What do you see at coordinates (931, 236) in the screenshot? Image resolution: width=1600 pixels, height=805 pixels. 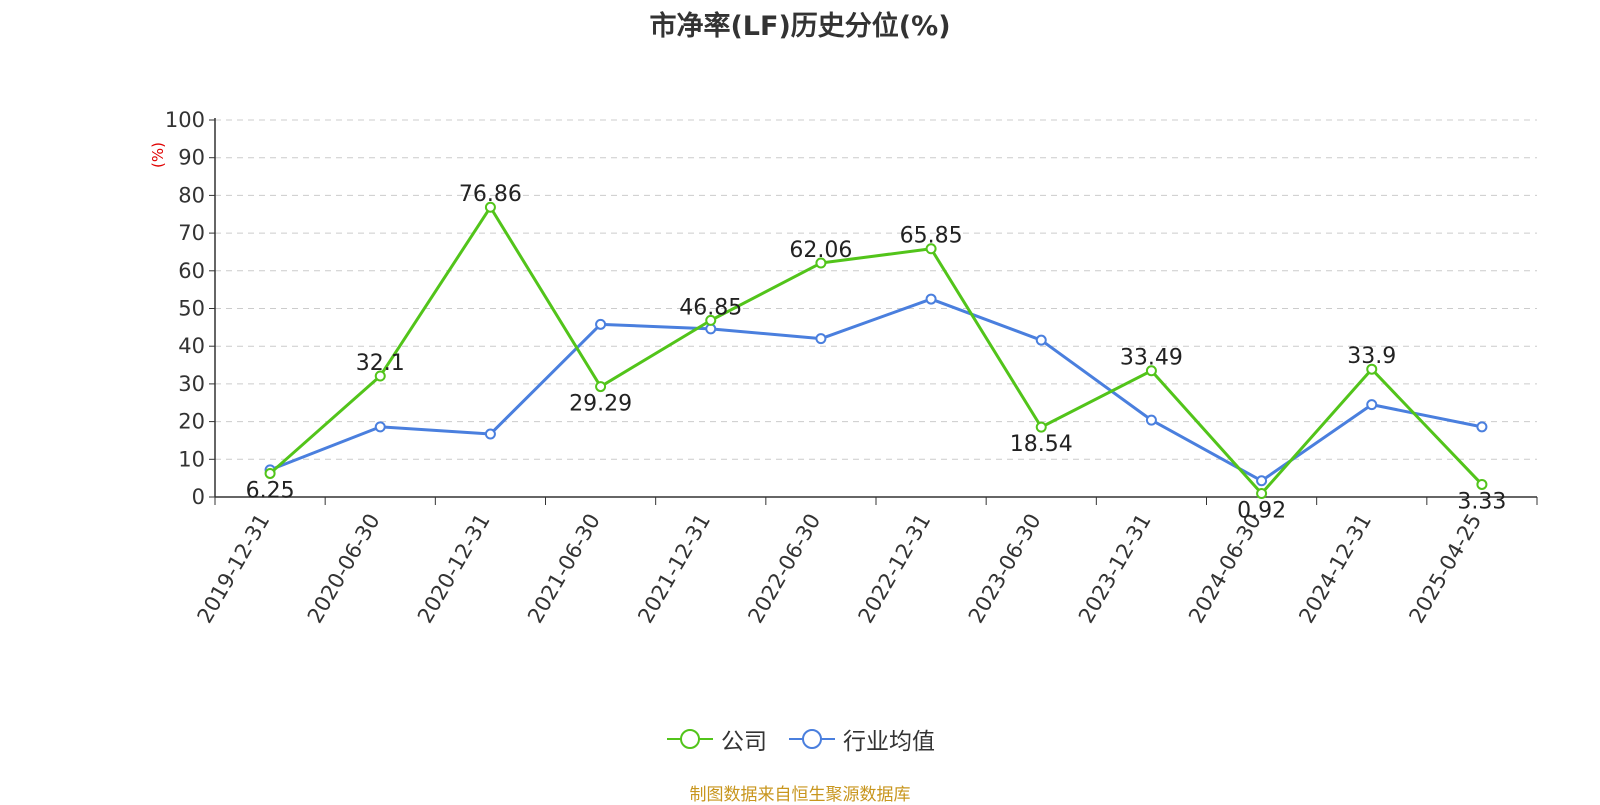 I see `data-label-company: 65.85` at bounding box center [931, 236].